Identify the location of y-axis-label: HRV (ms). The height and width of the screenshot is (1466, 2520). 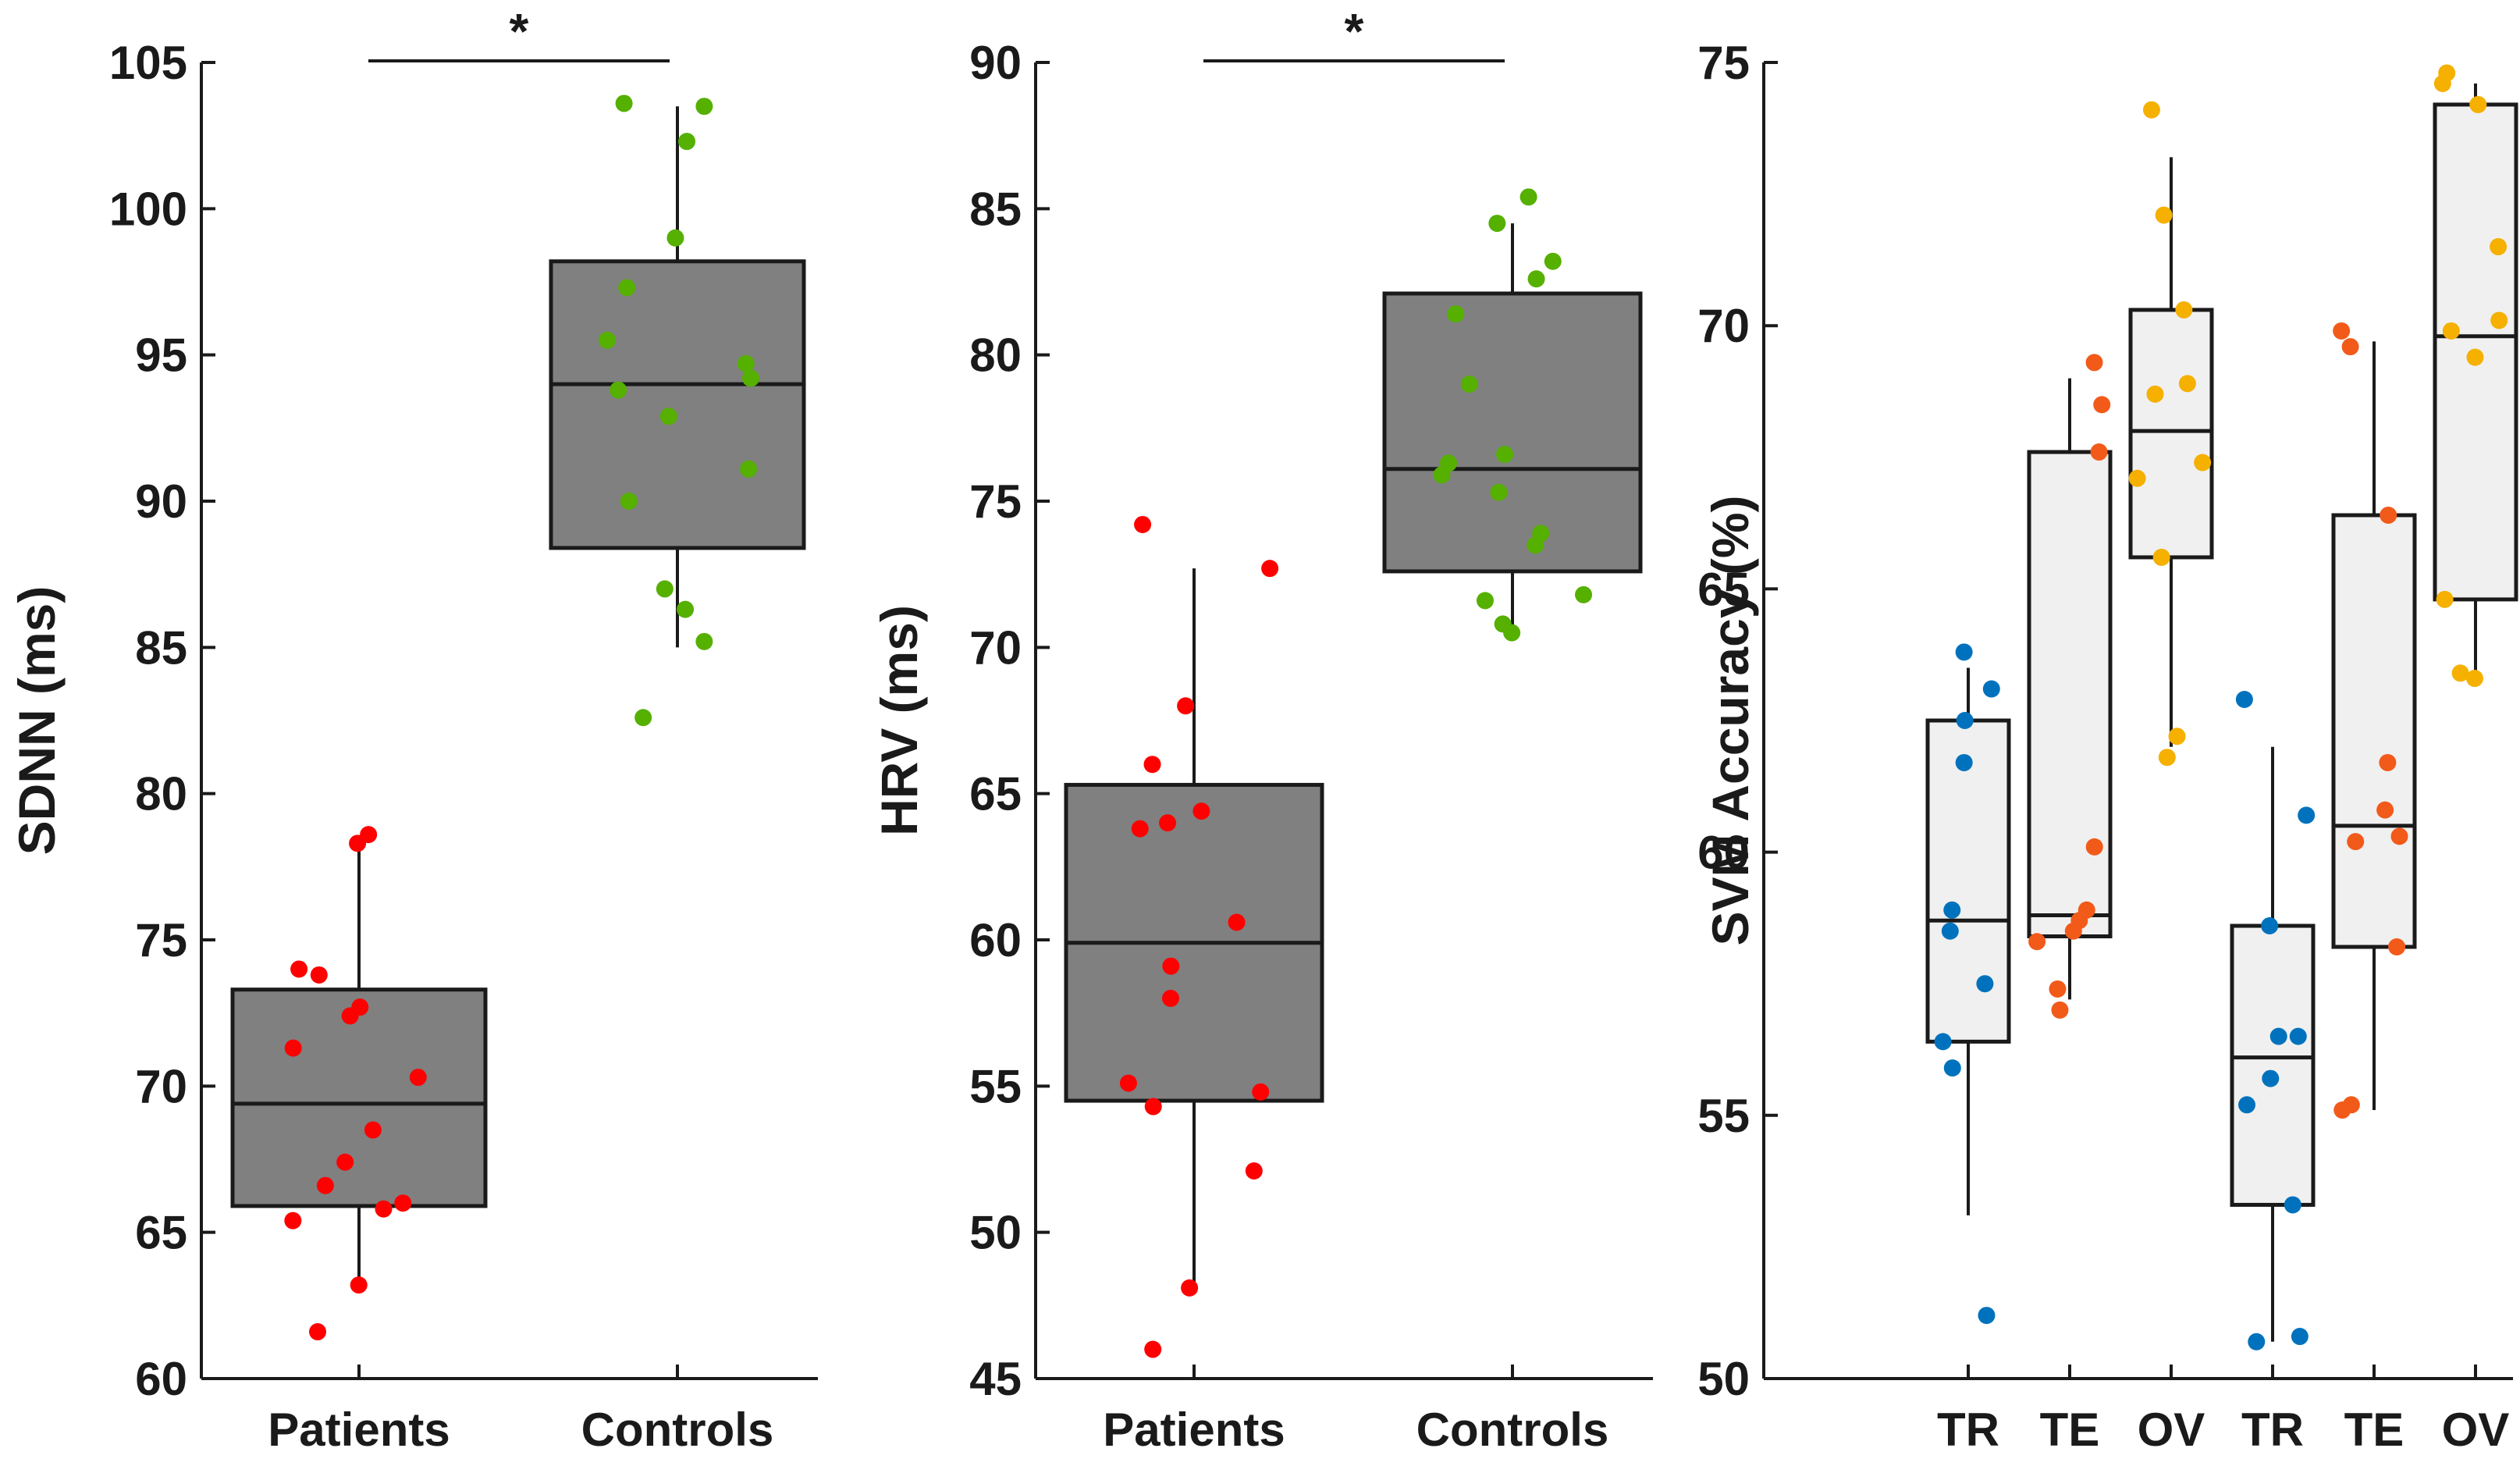
(899, 720).